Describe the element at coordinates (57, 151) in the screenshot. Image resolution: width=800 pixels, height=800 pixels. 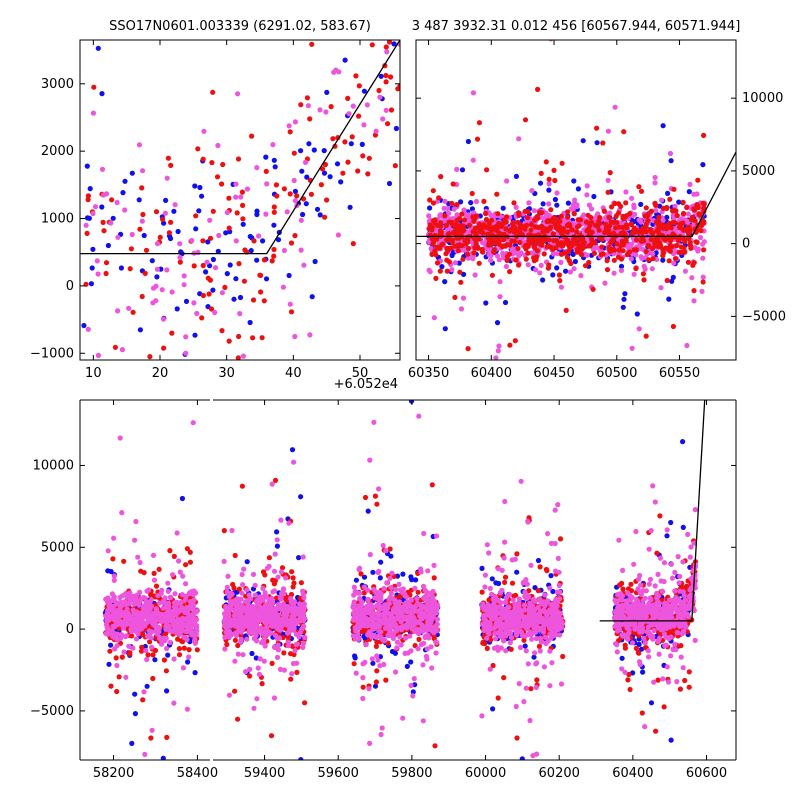
I see `top-left-ytick-label-3: 2000` at that location.